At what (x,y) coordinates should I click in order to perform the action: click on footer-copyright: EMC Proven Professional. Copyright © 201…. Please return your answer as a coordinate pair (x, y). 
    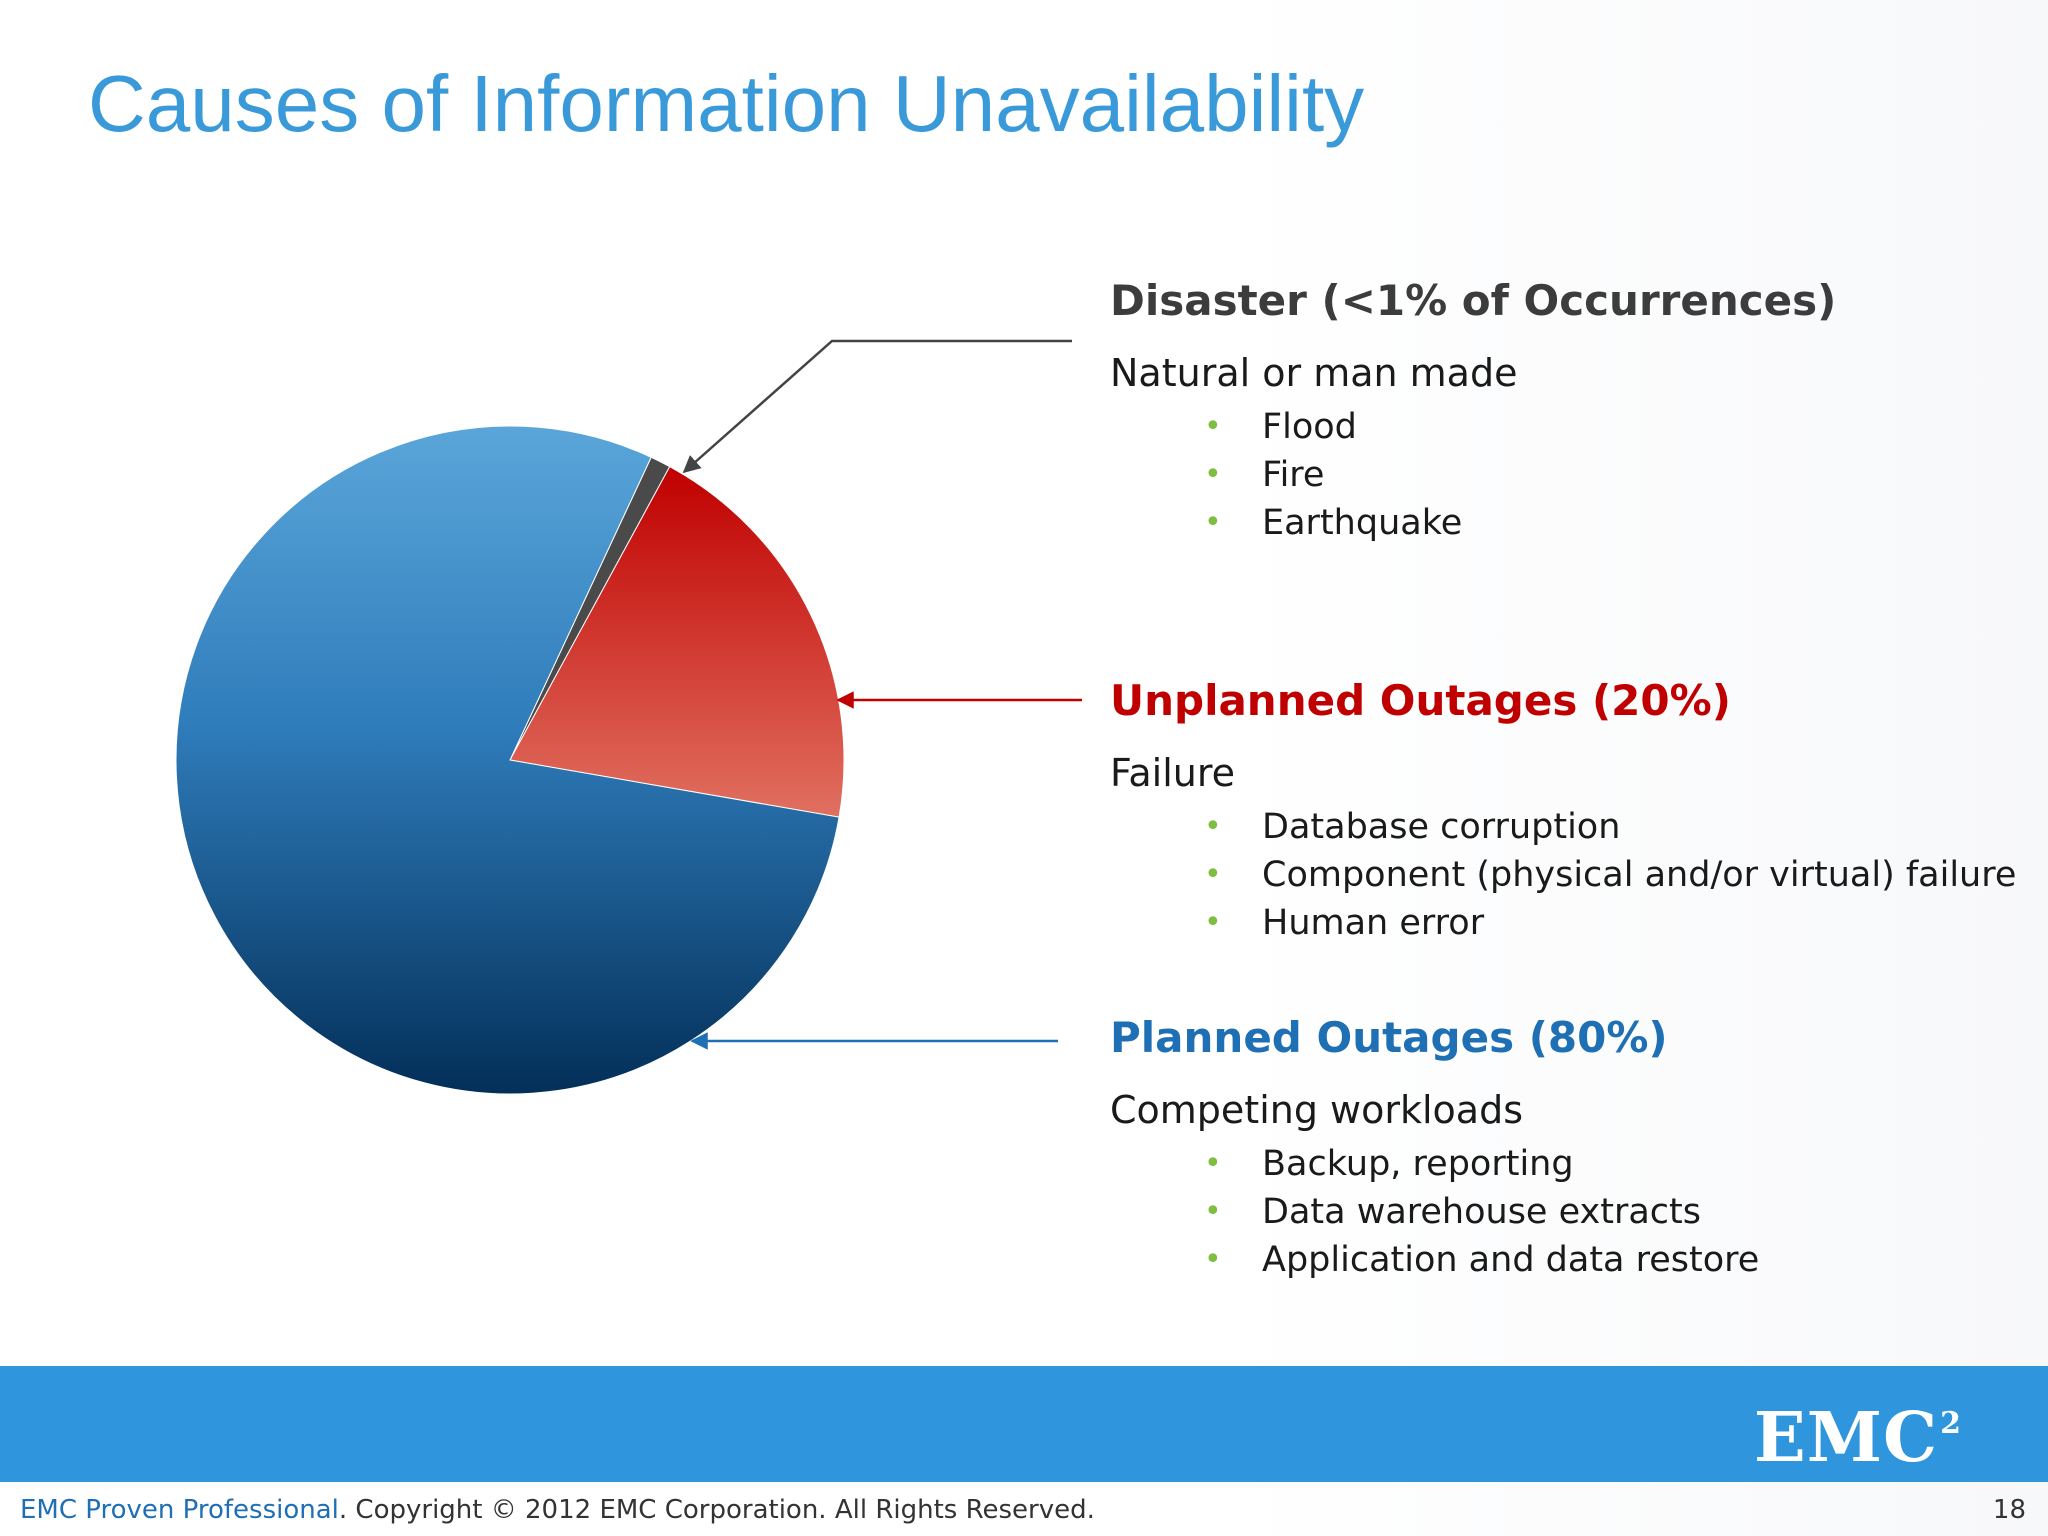
    Looking at the image, I should click on (557, 1510).